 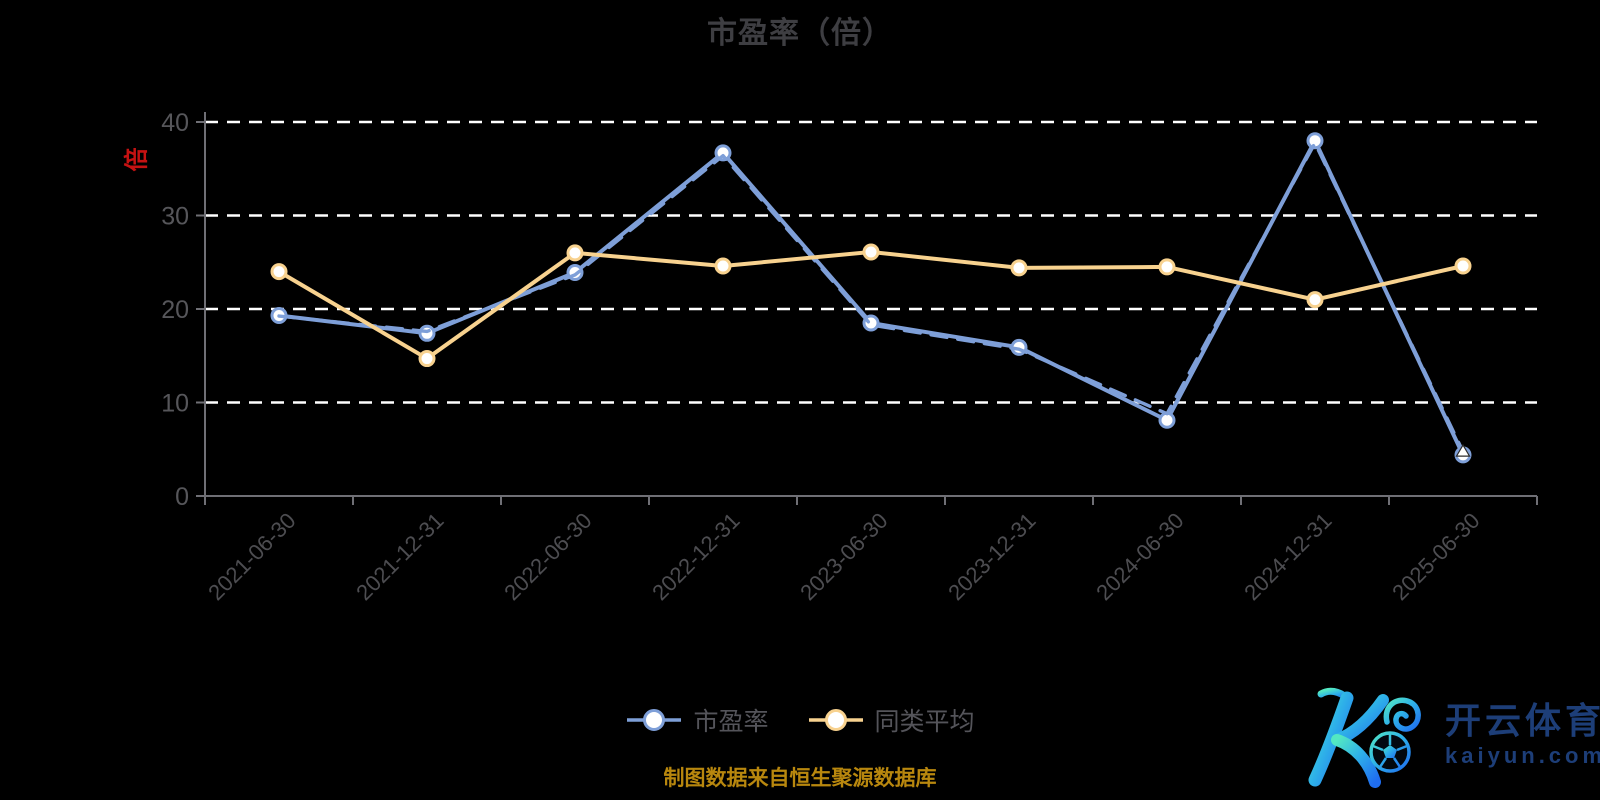 I want to click on end-triangle-marker, so click(x=1463, y=450).